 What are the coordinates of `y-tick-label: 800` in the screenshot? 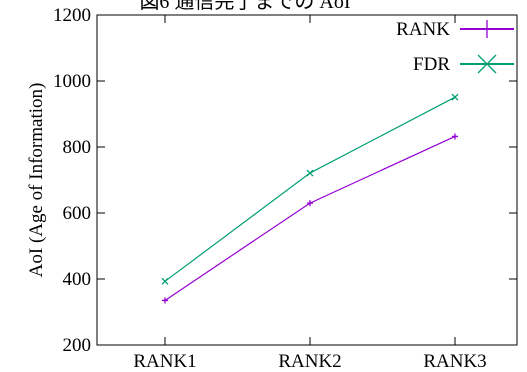 It's located at (77, 147).